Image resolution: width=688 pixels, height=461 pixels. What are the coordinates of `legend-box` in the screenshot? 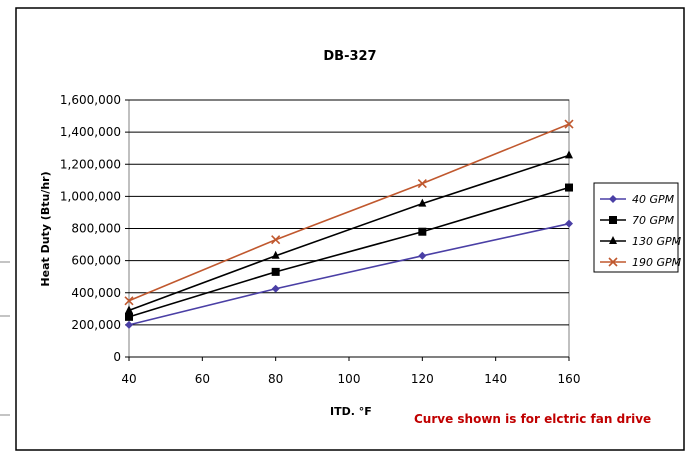 It's located at (636, 227).